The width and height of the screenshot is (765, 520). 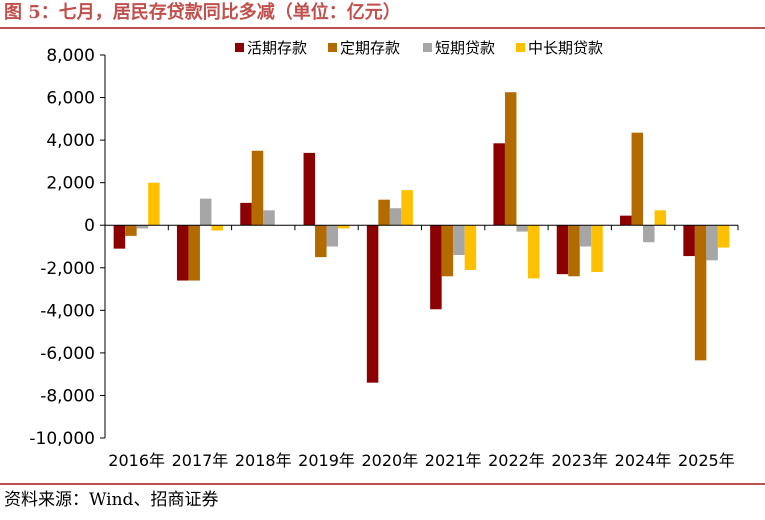 I want to click on bar-中长期贷款-2020年, so click(x=407, y=208).